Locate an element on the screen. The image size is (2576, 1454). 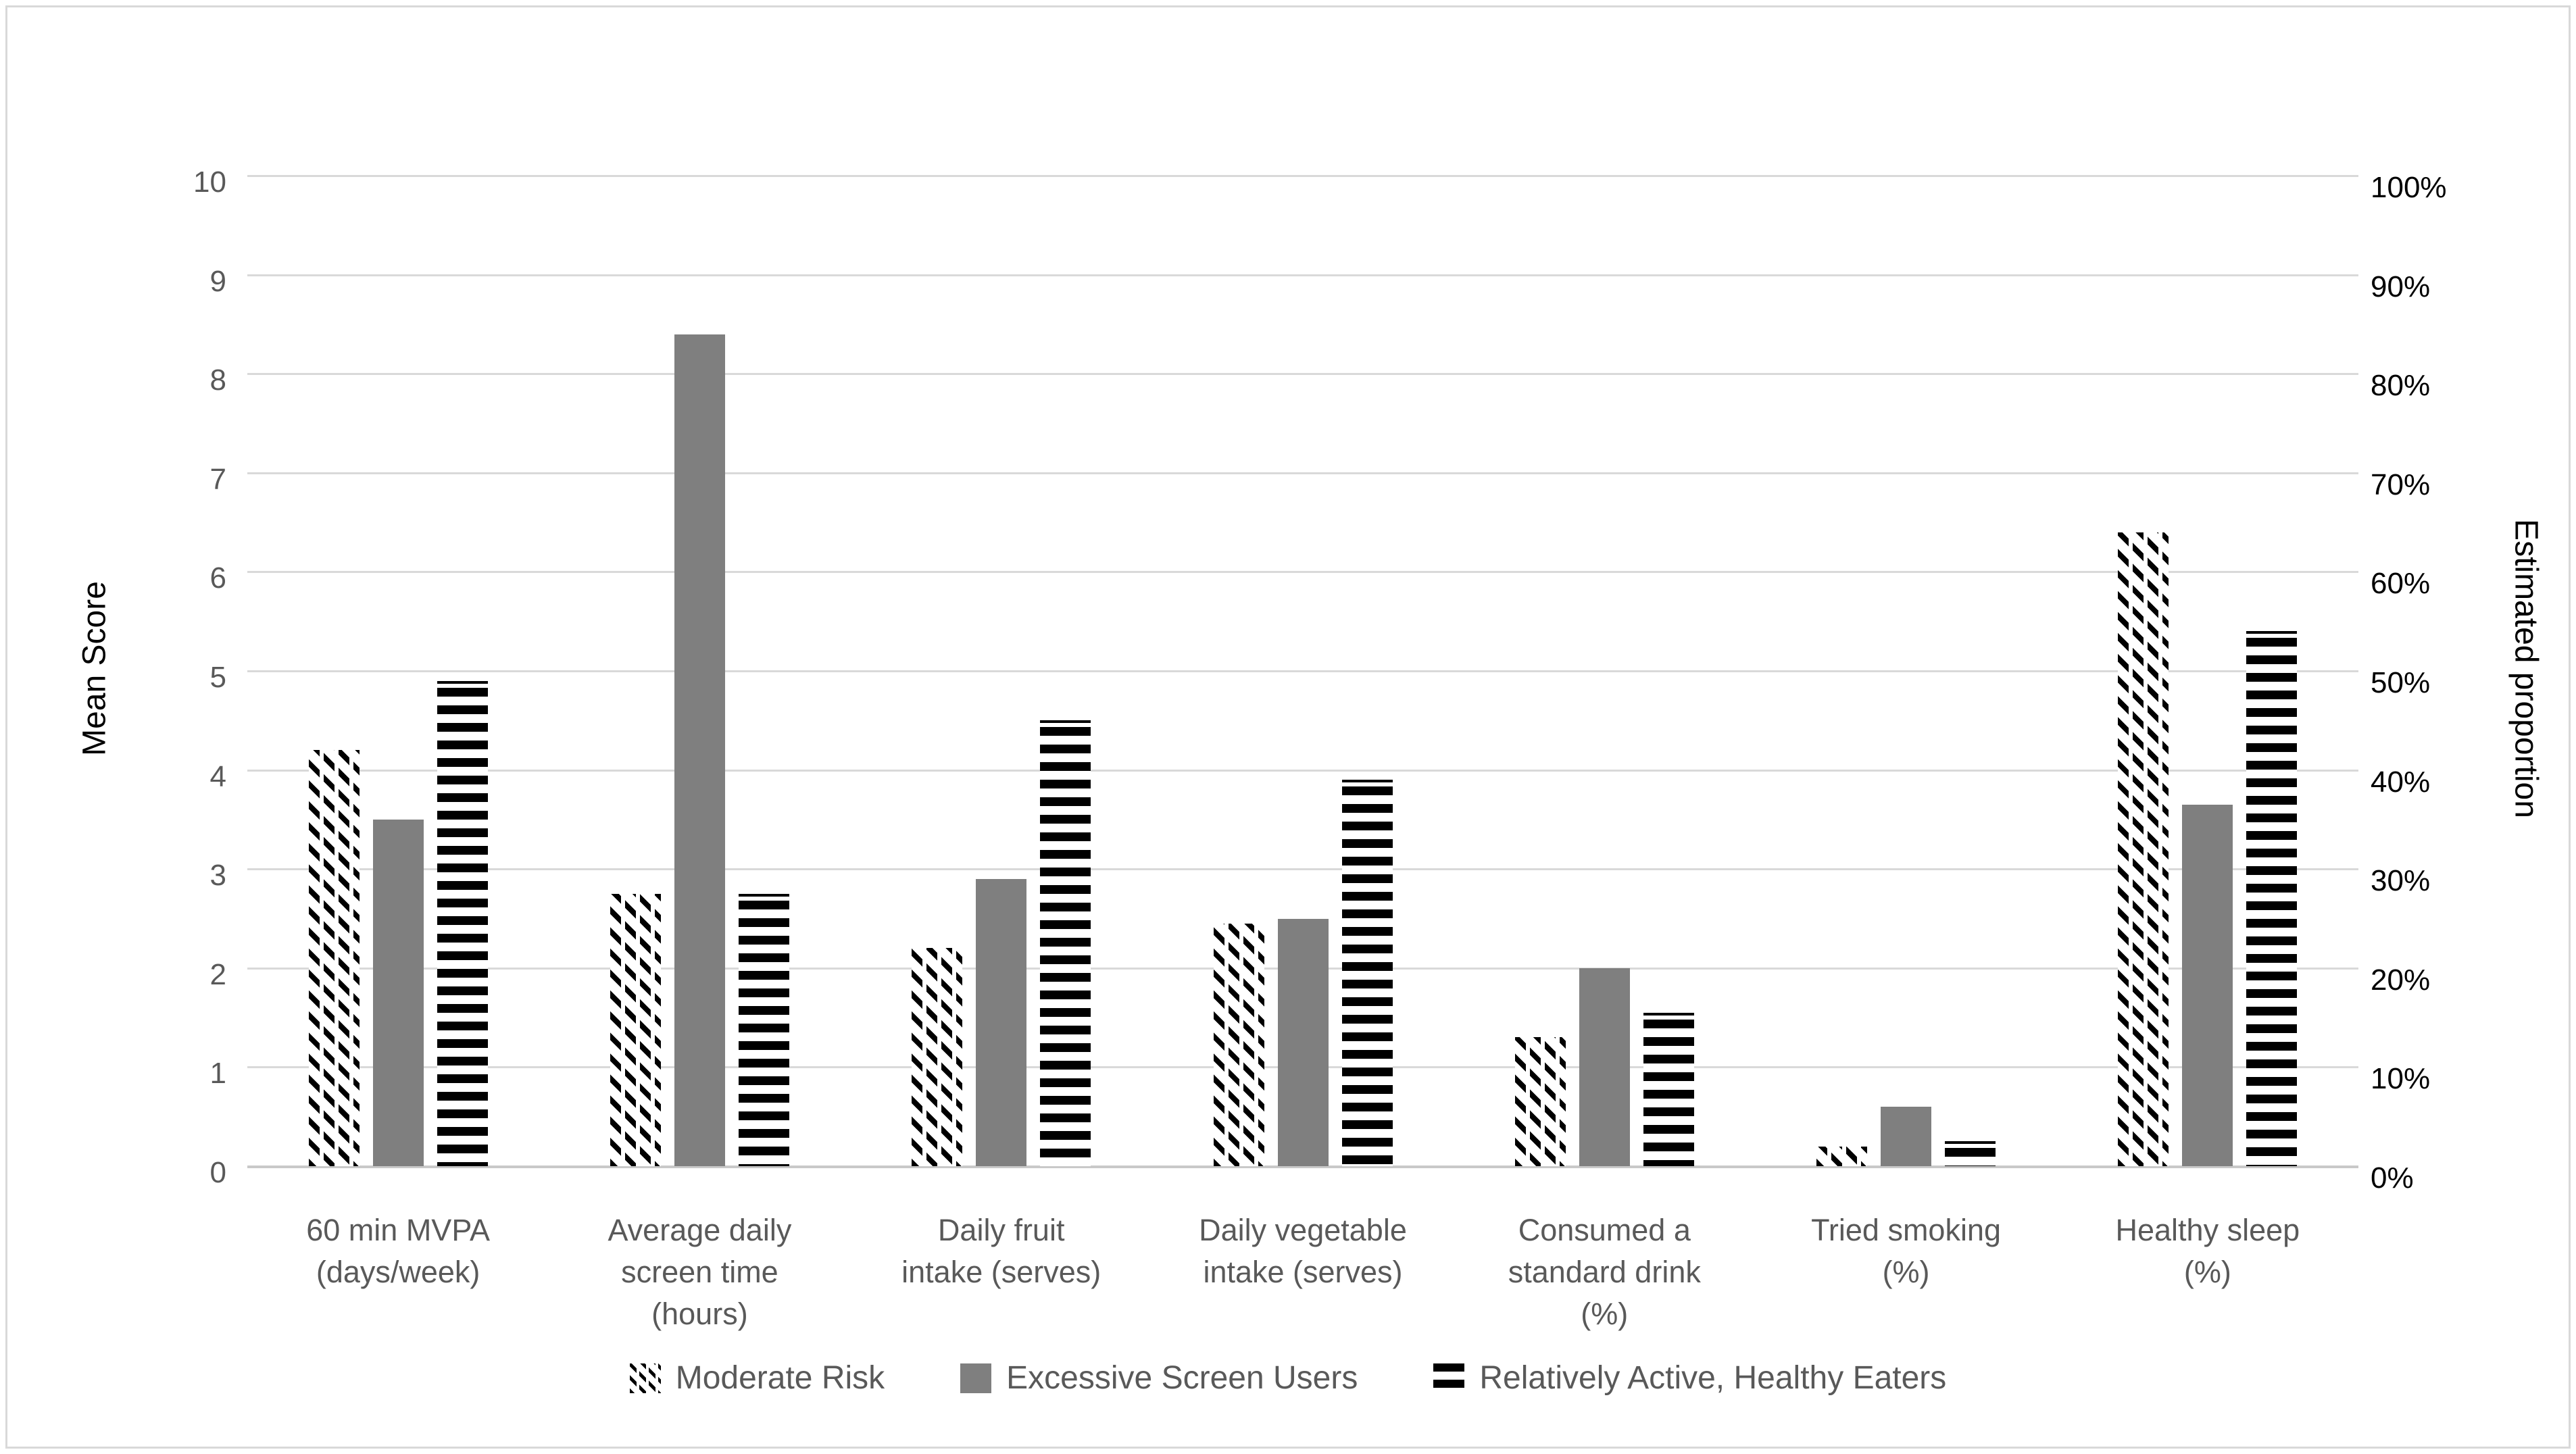
right-tick-60: 60% is located at coordinates (2401, 584).